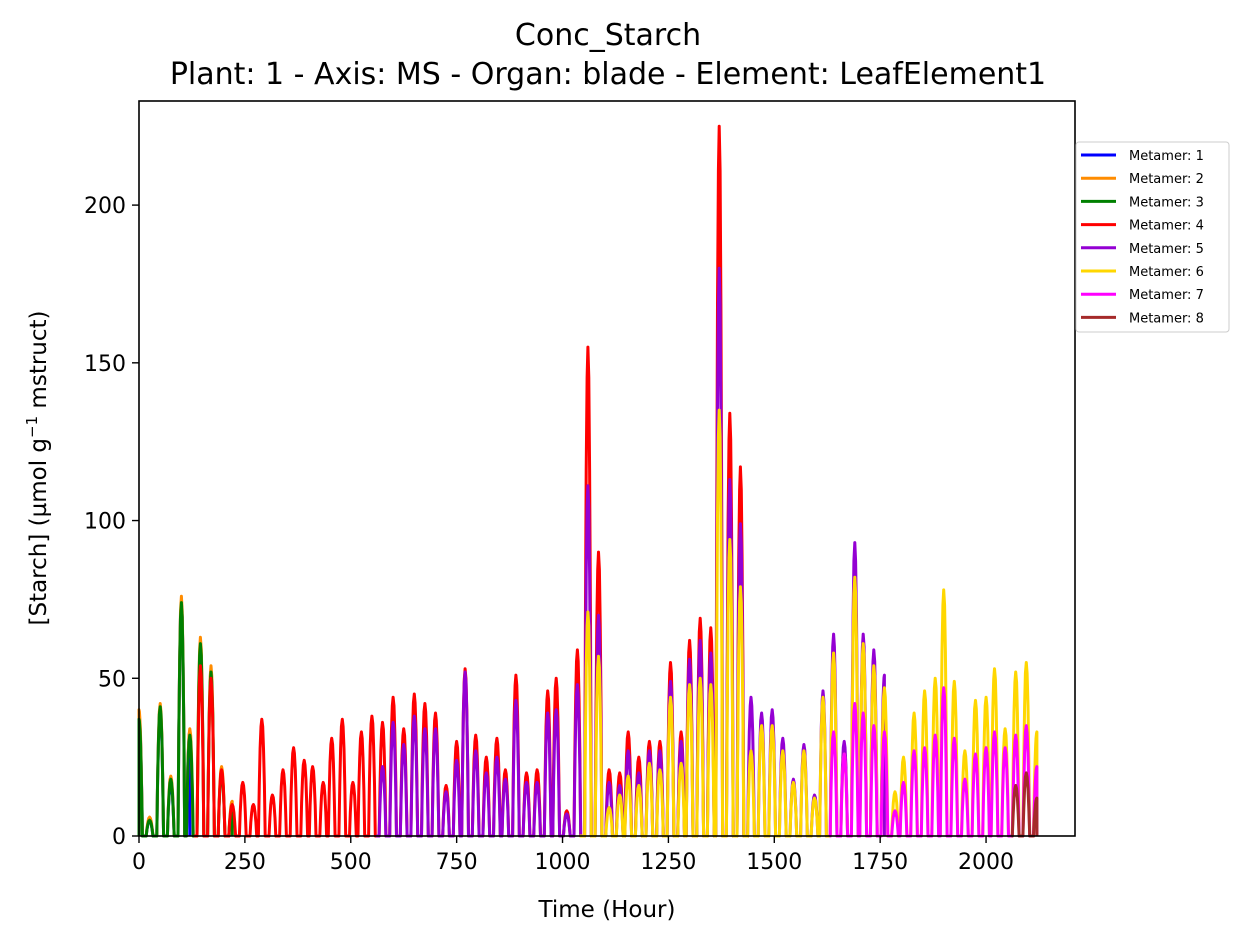 This screenshot has height=943, width=1252. Describe the element at coordinates (351, 862) in the screenshot. I see `x-tick-label: 500` at that location.